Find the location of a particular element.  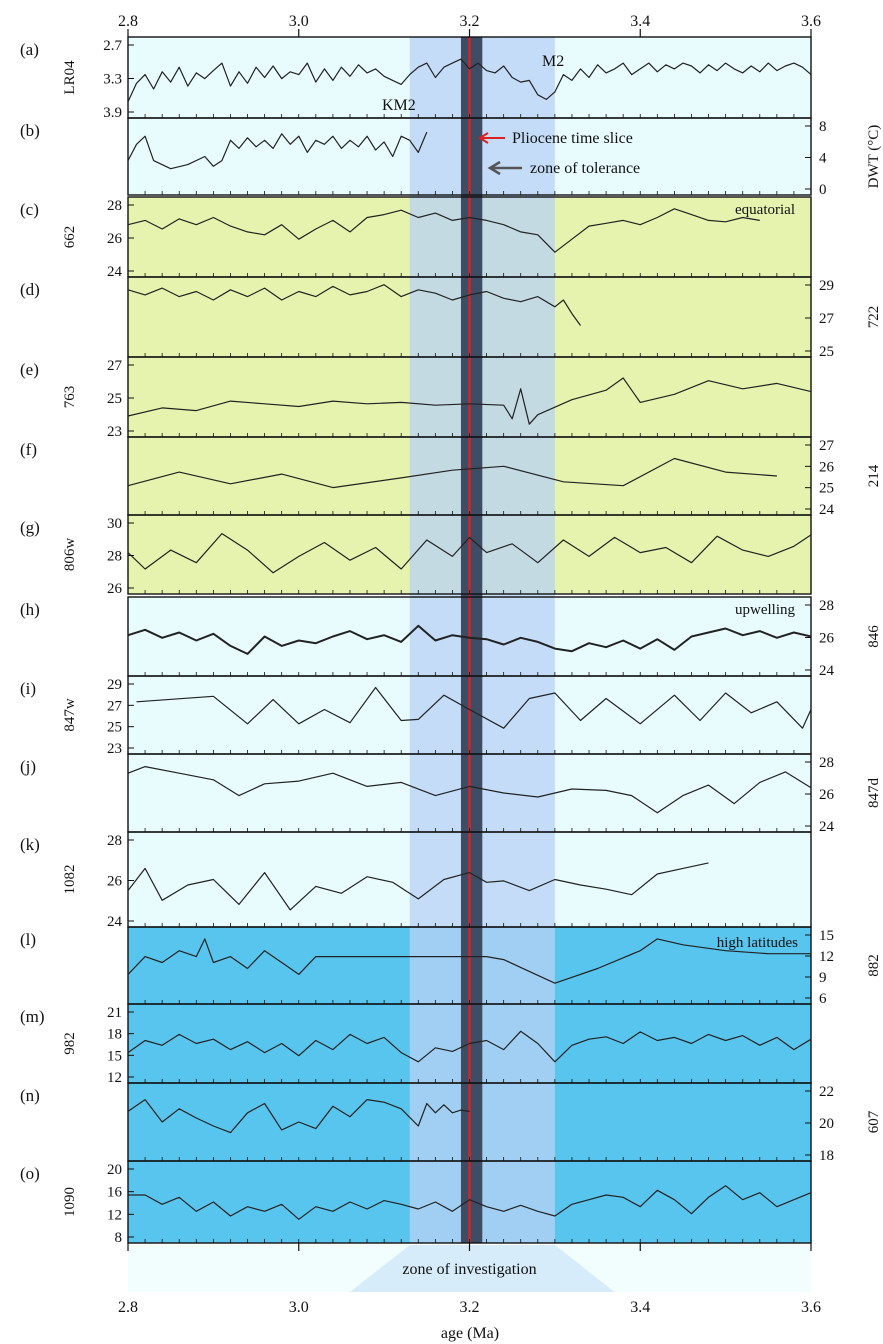

time-slice-line is located at coordinates (469, 640).